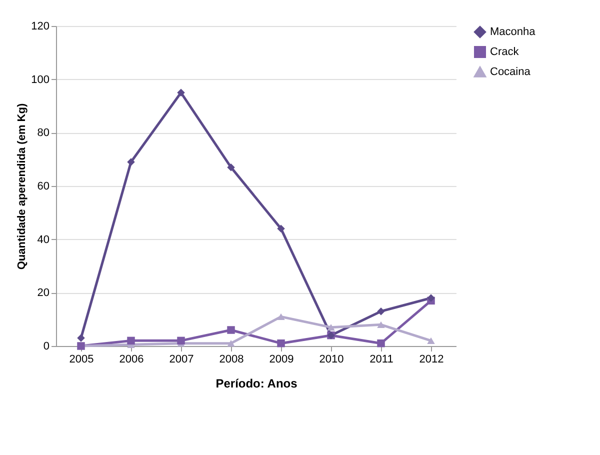 The image size is (600, 455). I want to click on y-tick-label: 20, so click(43, 293).